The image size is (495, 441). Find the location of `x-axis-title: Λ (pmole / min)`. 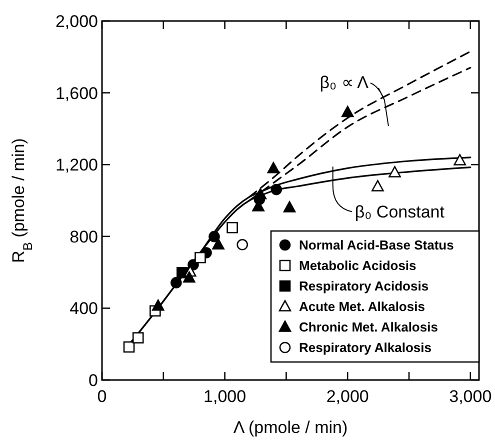

x-axis-title: Λ (pmole / min) is located at coordinates (290, 427).